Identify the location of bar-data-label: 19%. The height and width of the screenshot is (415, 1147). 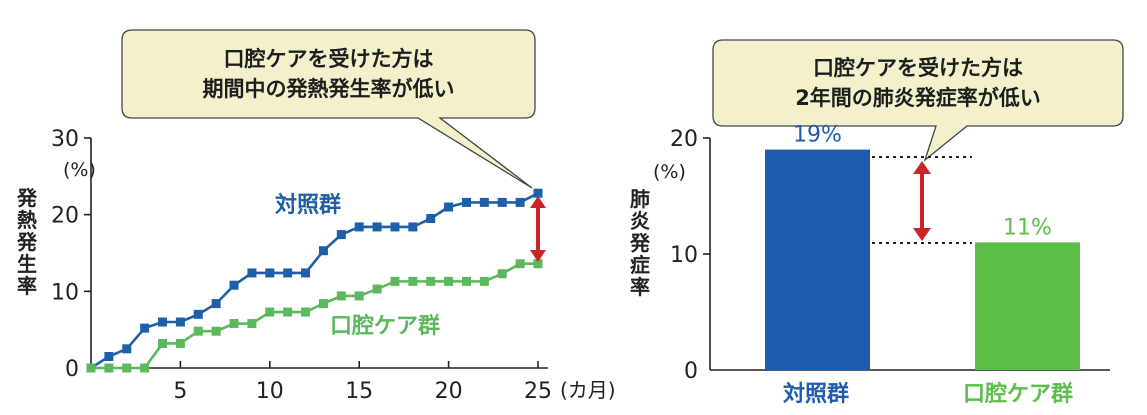
(817, 135).